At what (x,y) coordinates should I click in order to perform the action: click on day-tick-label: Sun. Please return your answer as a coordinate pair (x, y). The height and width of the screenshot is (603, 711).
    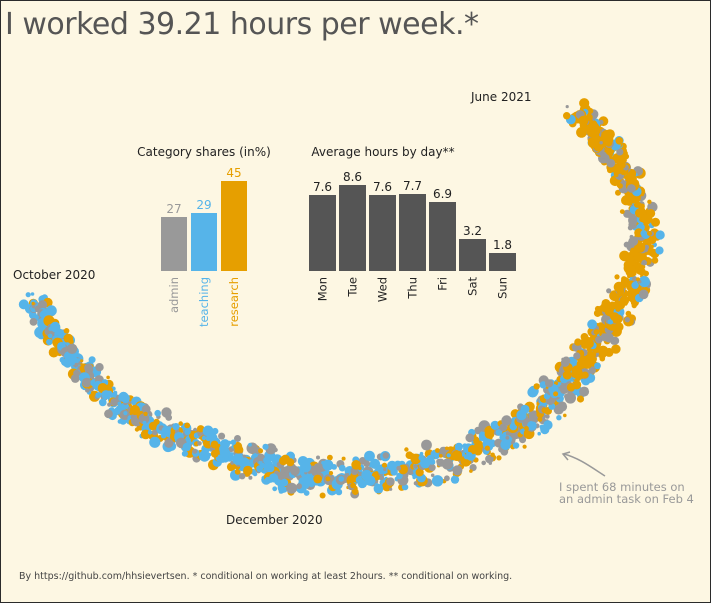
    Looking at the image, I should click on (503, 288).